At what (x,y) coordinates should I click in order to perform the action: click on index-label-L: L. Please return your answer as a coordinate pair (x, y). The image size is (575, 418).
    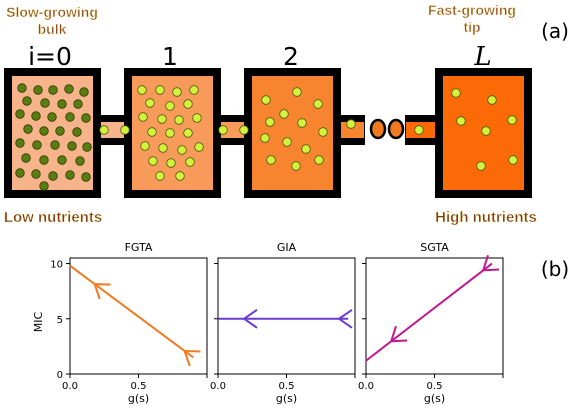
    Looking at the image, I should click on (482, 57).